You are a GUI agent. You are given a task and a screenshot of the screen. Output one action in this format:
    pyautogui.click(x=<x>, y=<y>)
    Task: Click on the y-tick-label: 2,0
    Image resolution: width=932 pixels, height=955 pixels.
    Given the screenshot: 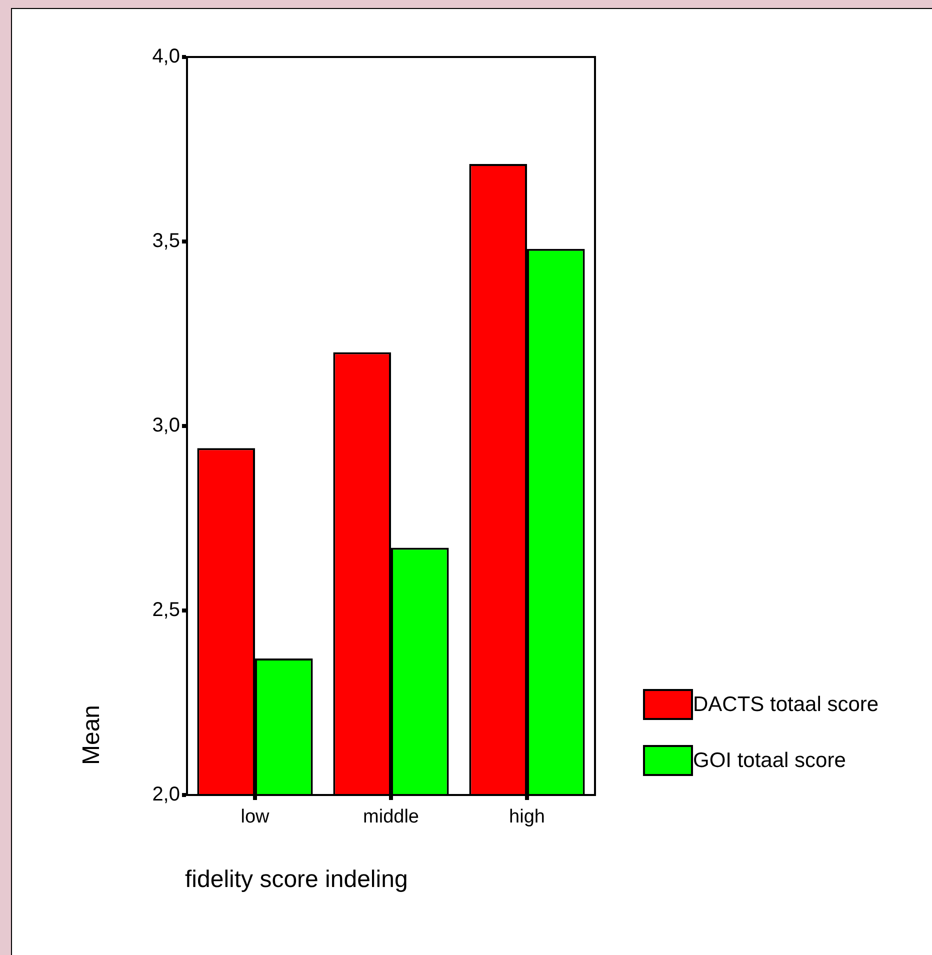 What is the action you would take?
    pyautogui.click(x=166, y=795)
    